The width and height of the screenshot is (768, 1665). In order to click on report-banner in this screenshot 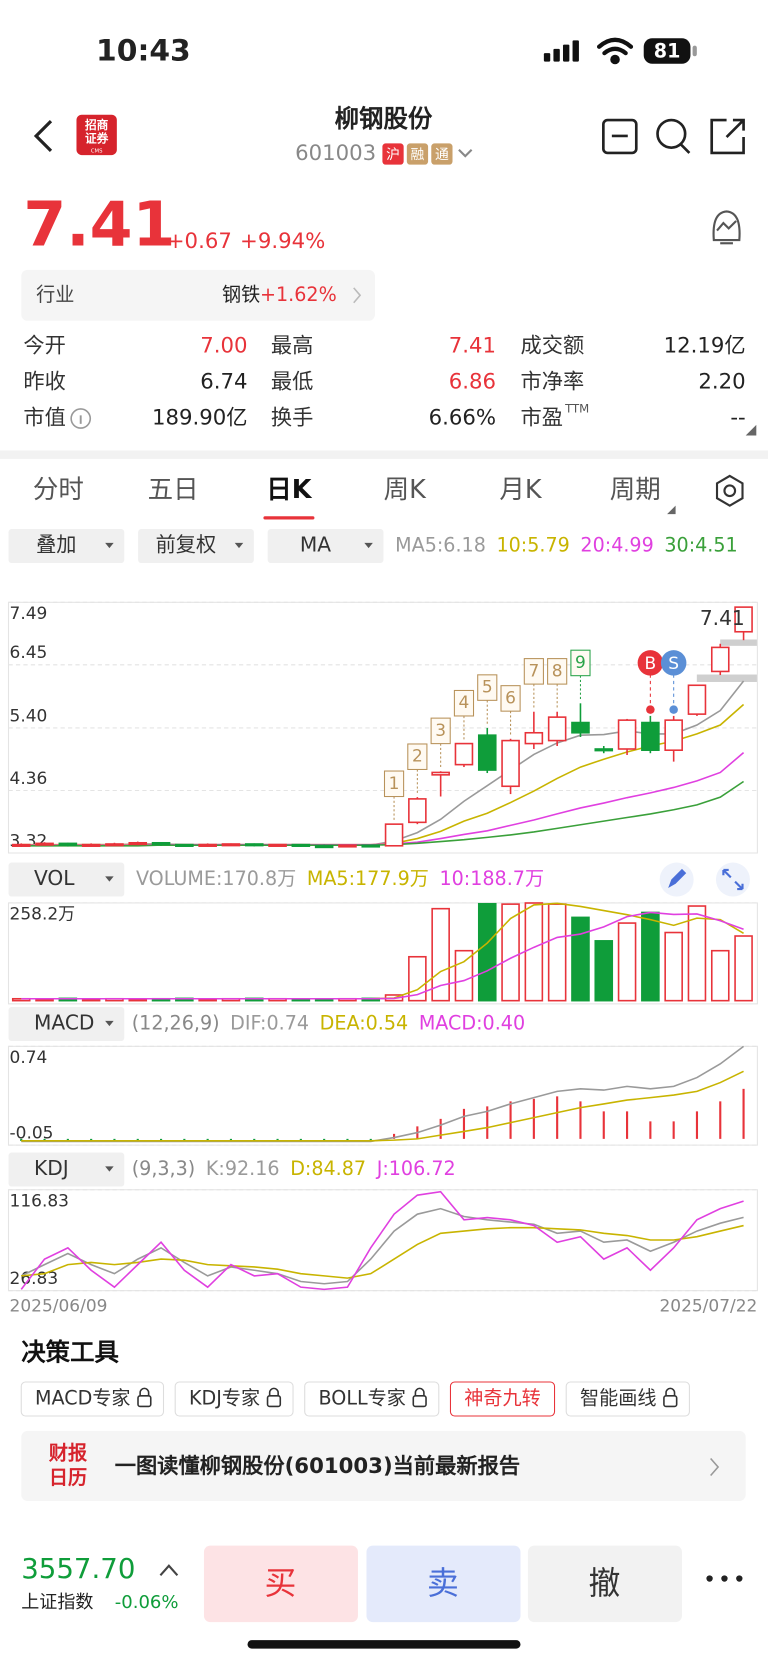, I will do `click(383, 1465)`.